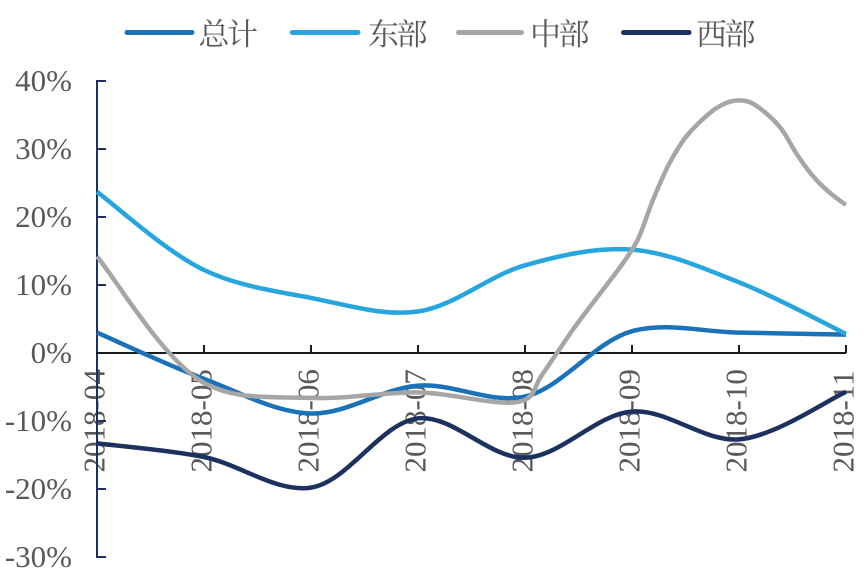  What do you see at coordinates (43, 216) in the screenshot?
I see `svg-text: 20%` at bounding box center [43, 216].